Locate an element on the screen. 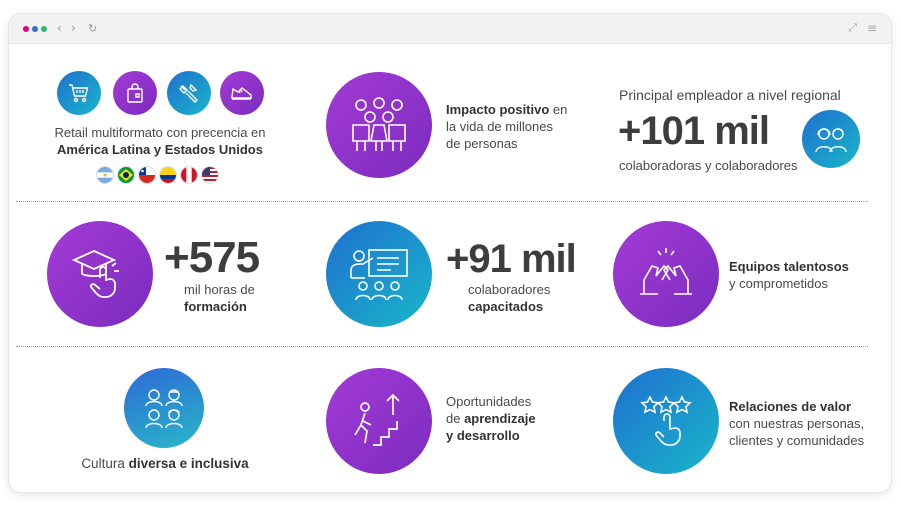  high-five-icon is located at coordinates (666, 274).